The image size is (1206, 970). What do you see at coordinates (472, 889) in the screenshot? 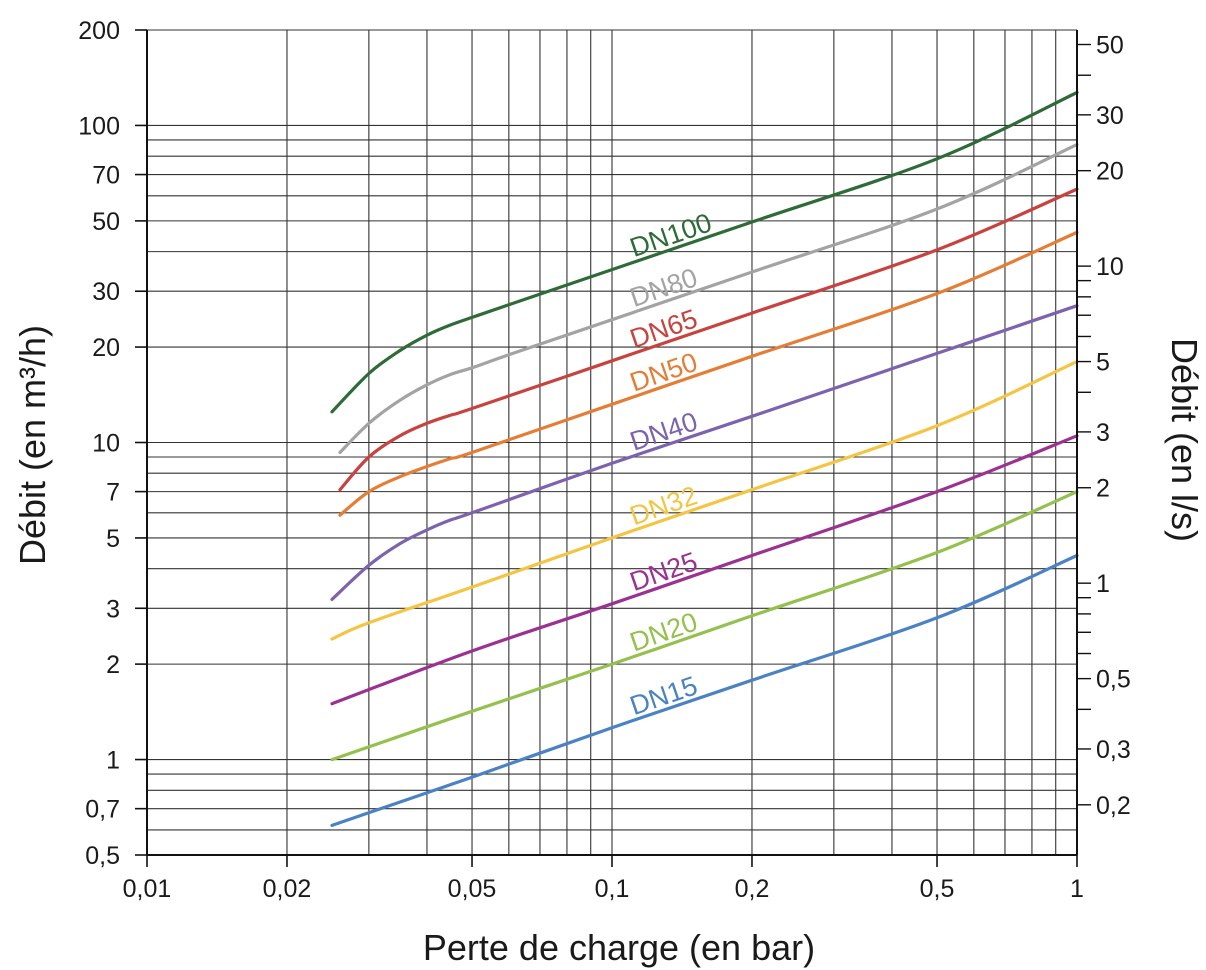
I see `x-tick-label: 0,05` at bounding box center [472, 889].